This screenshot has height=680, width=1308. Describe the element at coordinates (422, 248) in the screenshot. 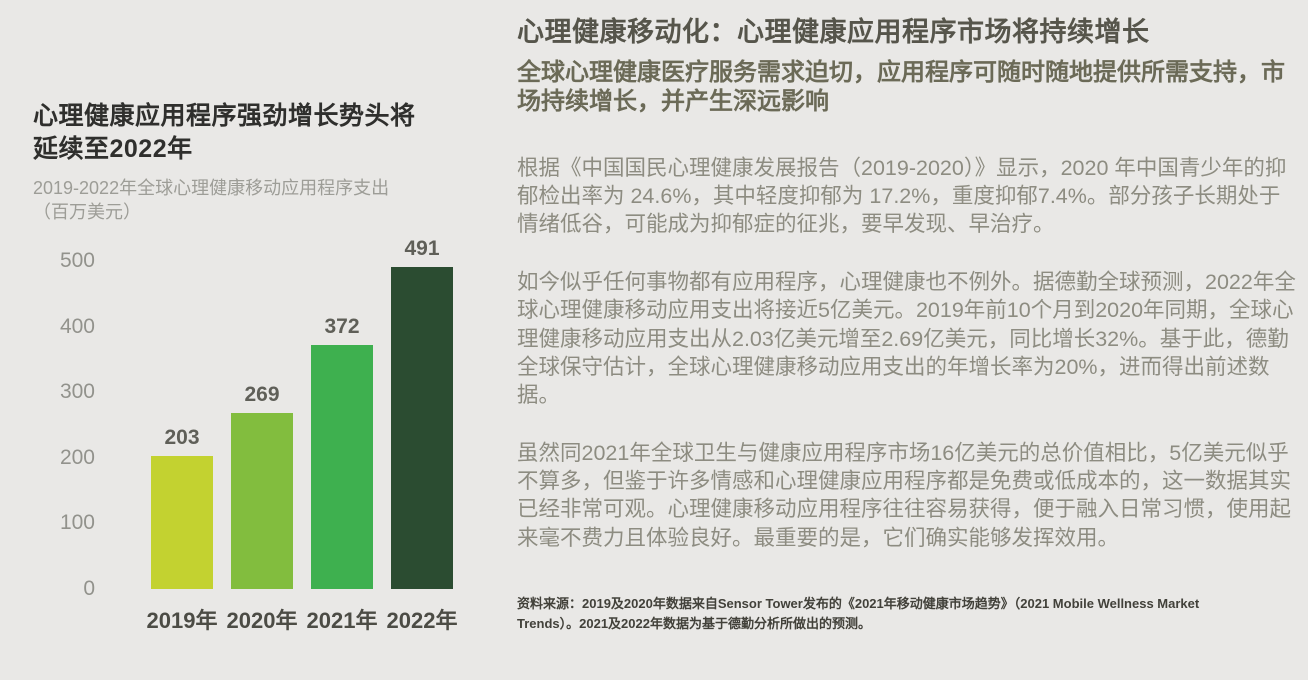

I see `bar-value-label: 491` at that location.